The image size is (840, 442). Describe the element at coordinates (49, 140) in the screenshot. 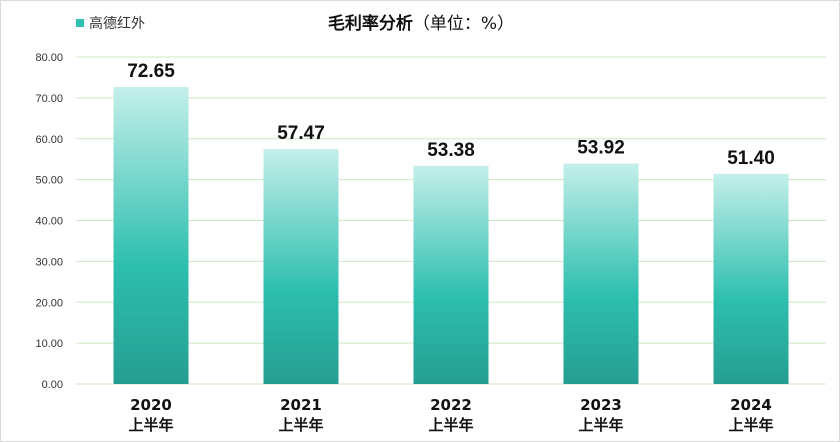

I see `y-tick-label: 60.00` at that location.